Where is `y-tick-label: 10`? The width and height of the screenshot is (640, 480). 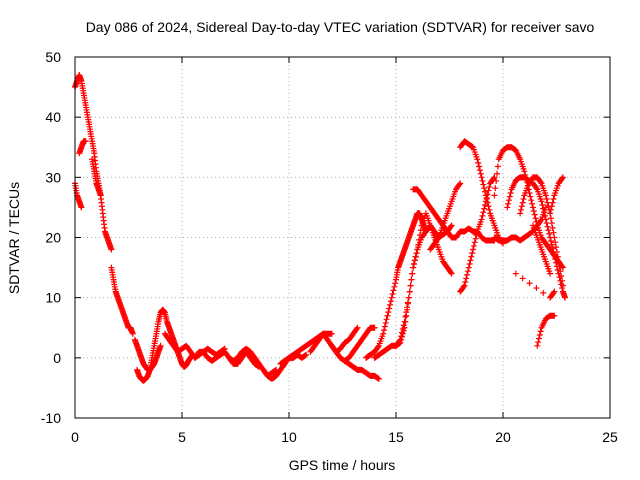
y-tick-label: 10 is located at coordinates (53, 298).